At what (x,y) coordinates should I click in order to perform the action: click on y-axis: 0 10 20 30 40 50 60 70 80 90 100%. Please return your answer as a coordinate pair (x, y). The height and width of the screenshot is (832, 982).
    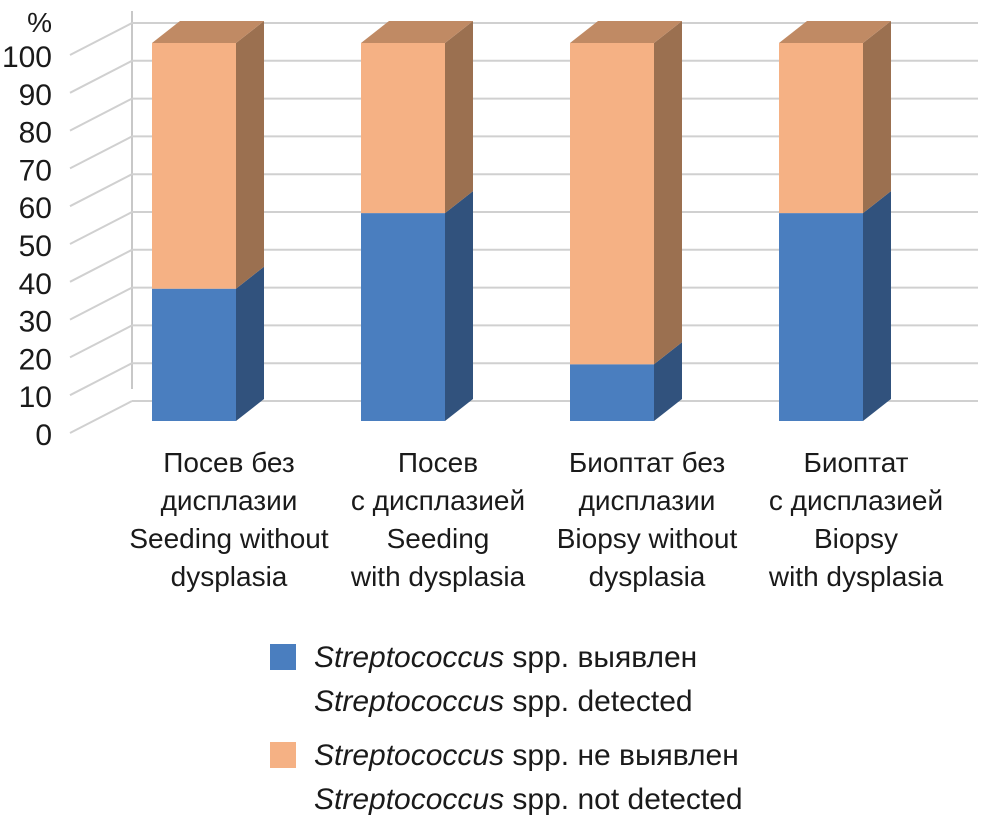
    Looking at the image, I should click on (27, 229).